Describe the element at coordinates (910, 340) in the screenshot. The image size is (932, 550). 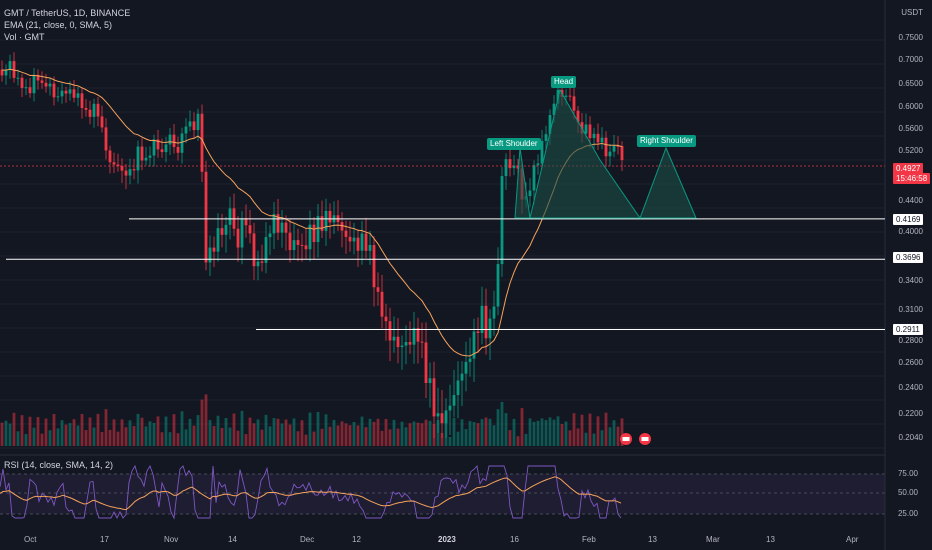
I see `price-tick-label: 0.2800` at that location.